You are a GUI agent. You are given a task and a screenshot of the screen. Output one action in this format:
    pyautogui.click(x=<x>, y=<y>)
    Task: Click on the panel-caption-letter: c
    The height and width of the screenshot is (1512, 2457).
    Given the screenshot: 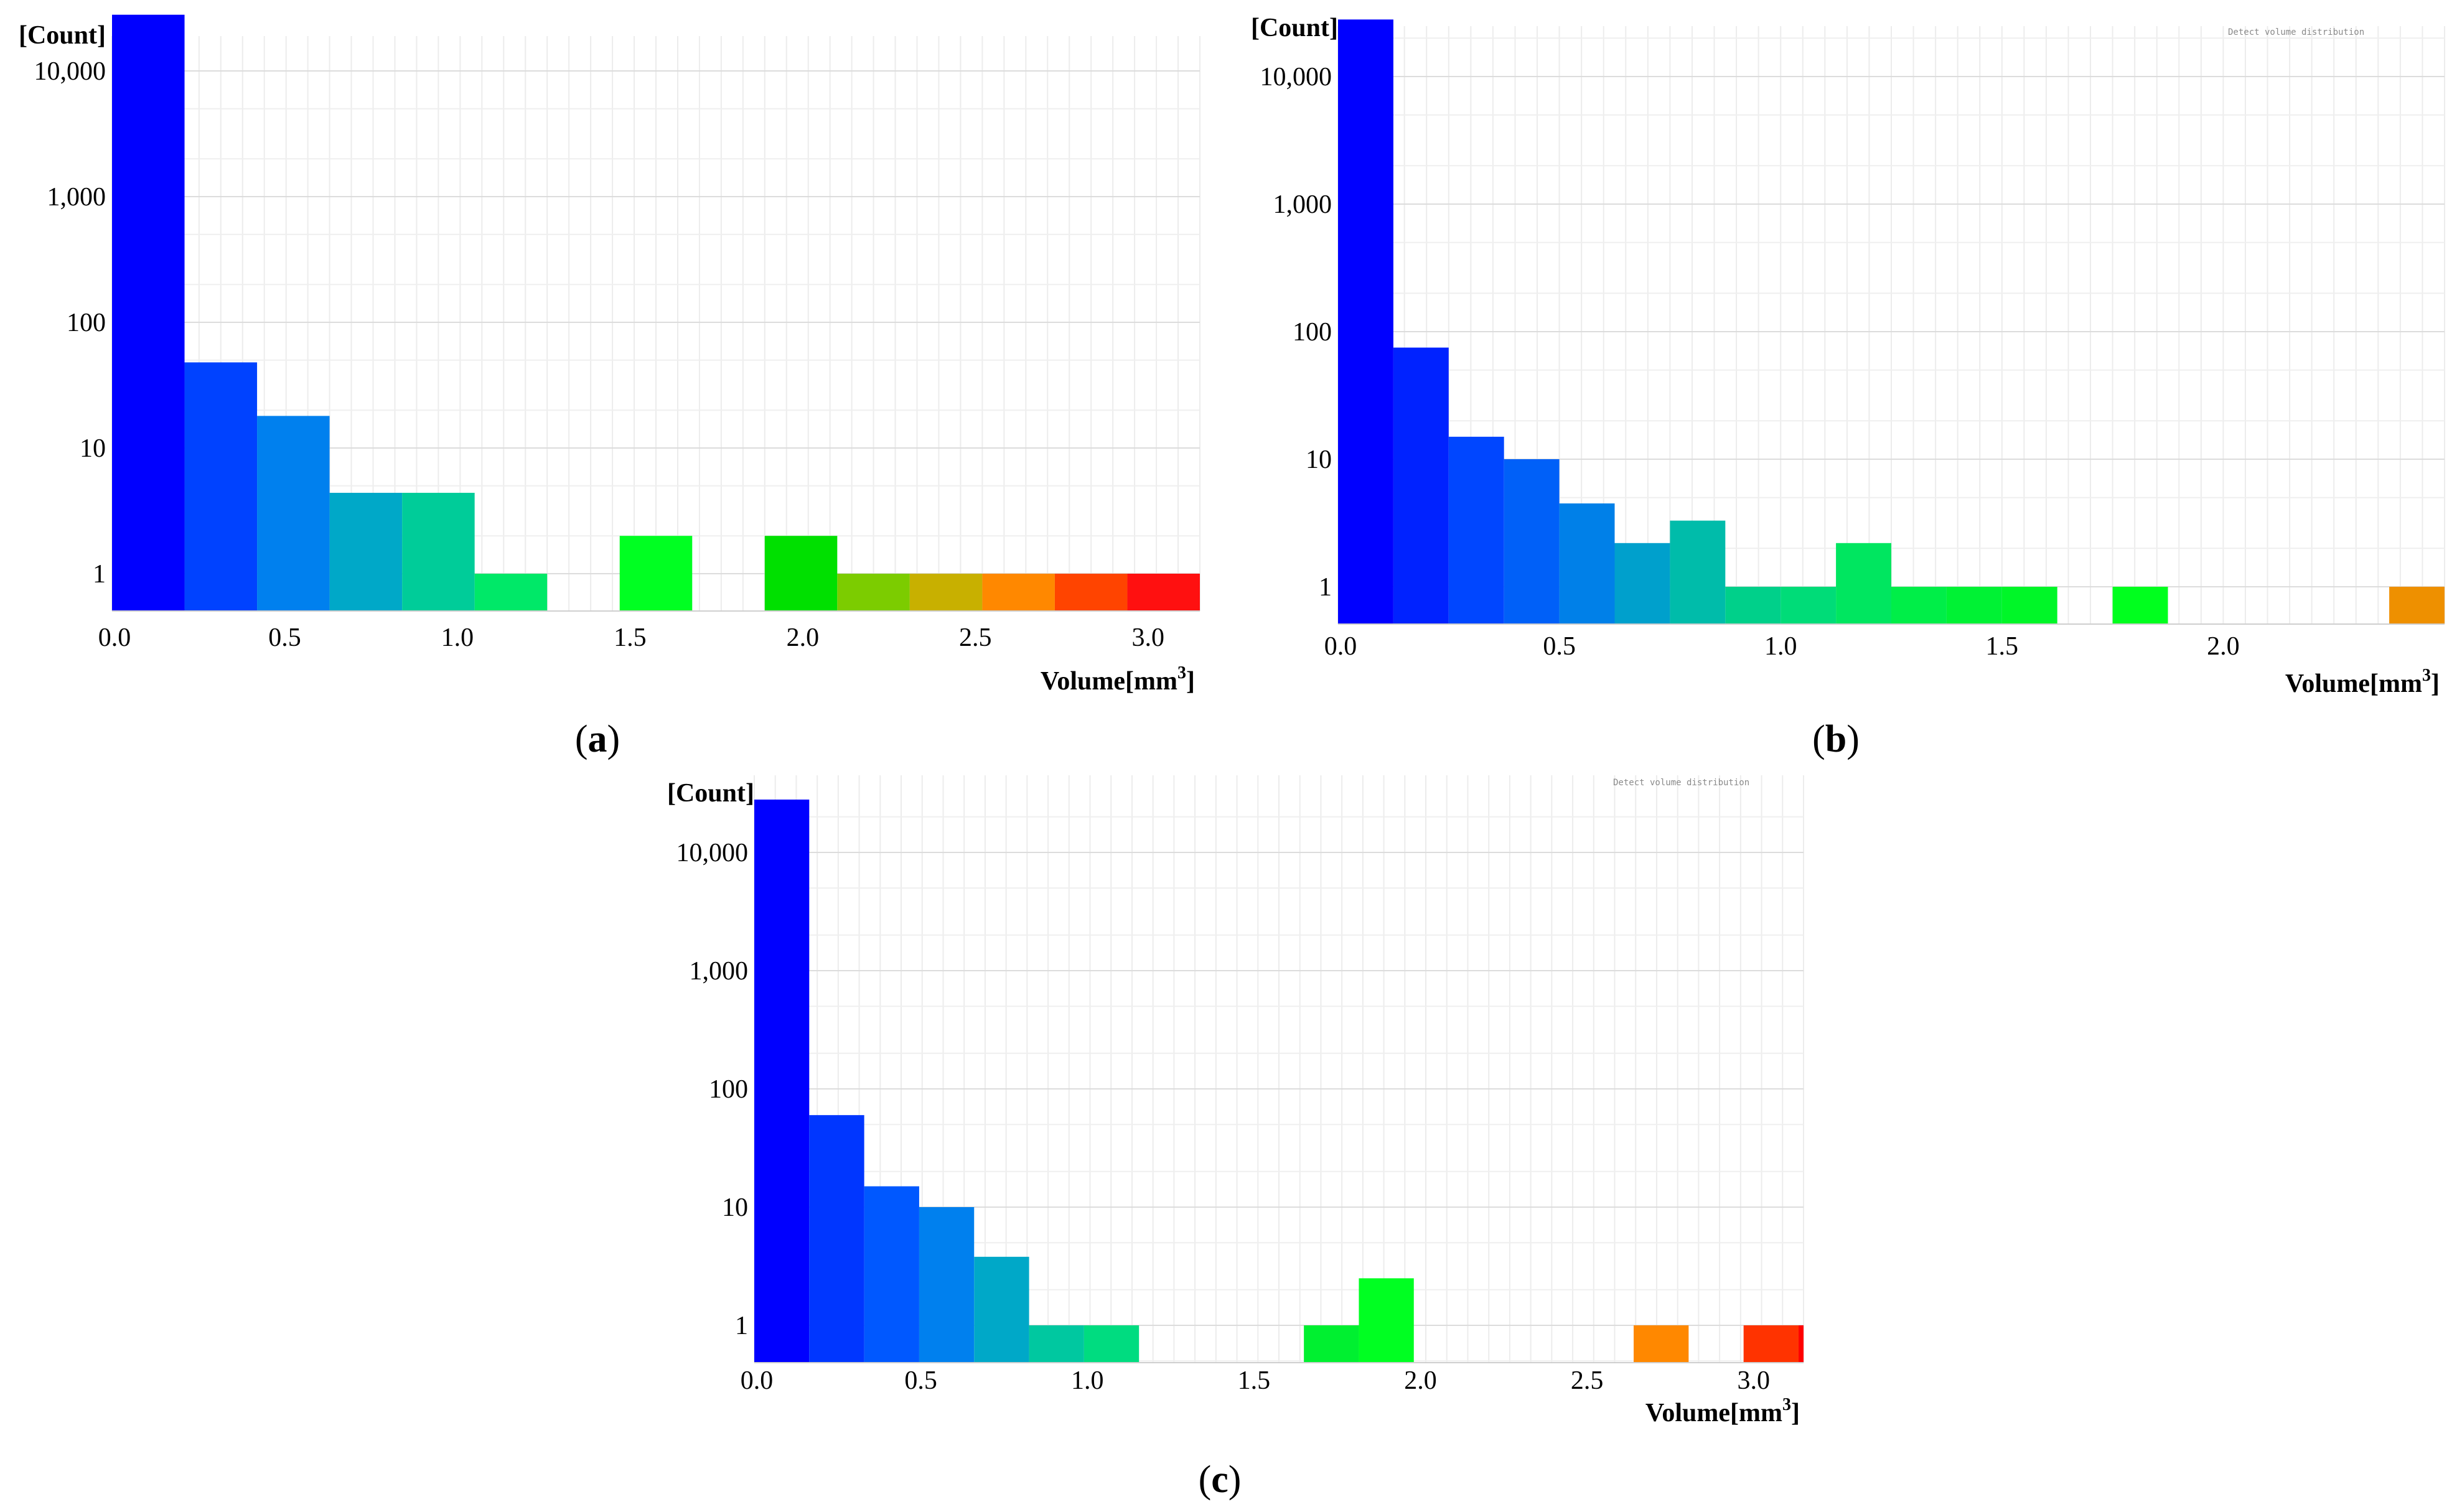 What is the action you would take?
    pyautogui.click(x=1220, y=1480)
    